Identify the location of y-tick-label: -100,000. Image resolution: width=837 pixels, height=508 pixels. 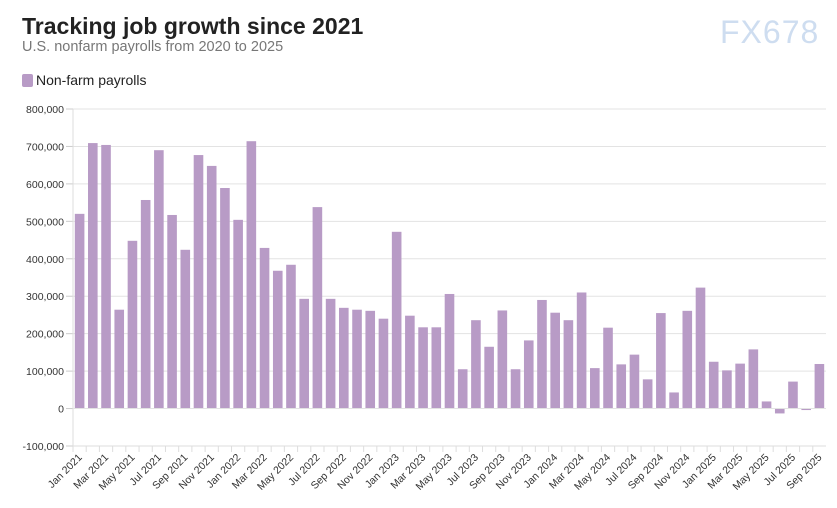
(44, 447).